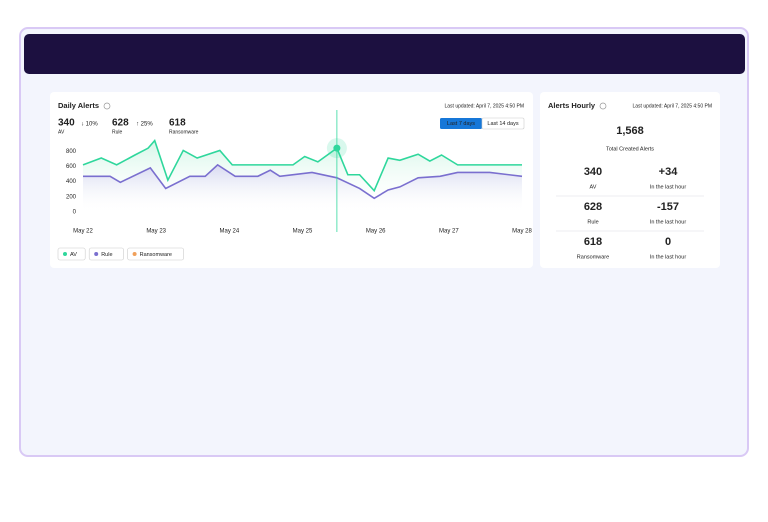  What do you see at coordinates (89, 125) in the screenshot?
I see `stat-change: ↓ 10%` at bounding box center [89, 125].